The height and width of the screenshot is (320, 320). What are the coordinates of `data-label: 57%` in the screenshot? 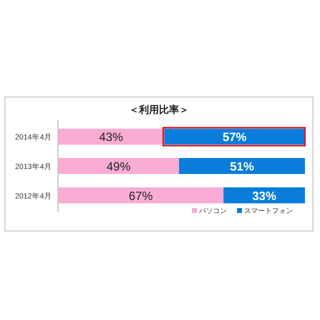 It's located at (234, 137).